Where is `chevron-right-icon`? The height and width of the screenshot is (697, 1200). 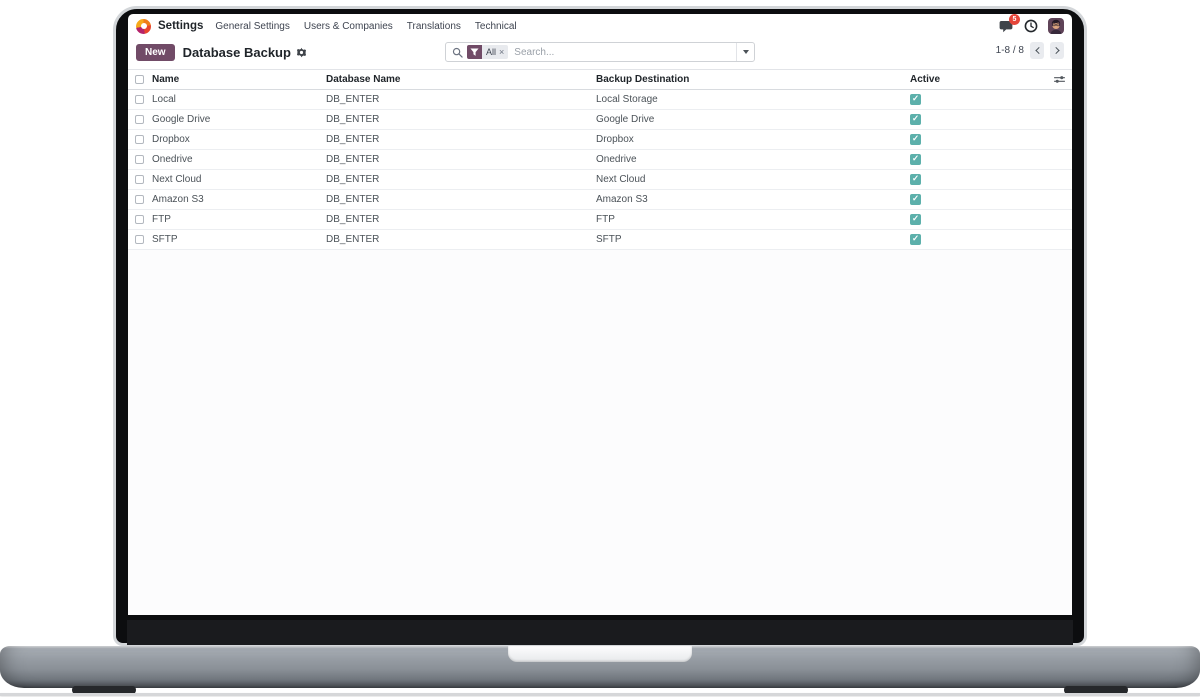
chevron-right-icon is located at coordinates (1056, 50).